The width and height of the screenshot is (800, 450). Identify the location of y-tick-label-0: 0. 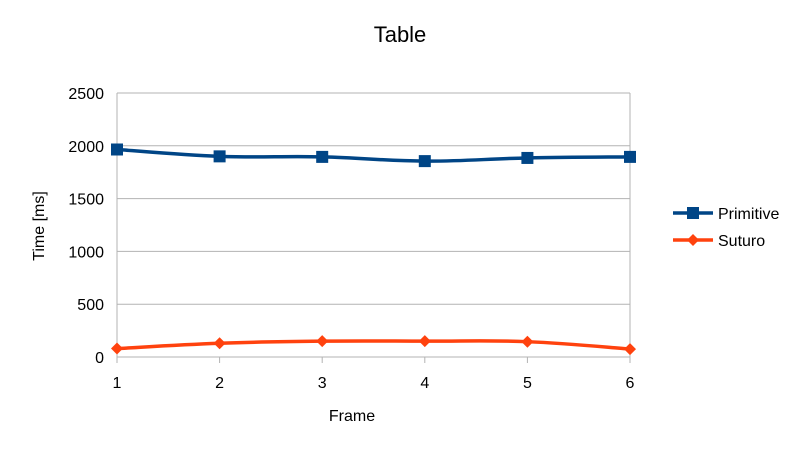
(99, 358).